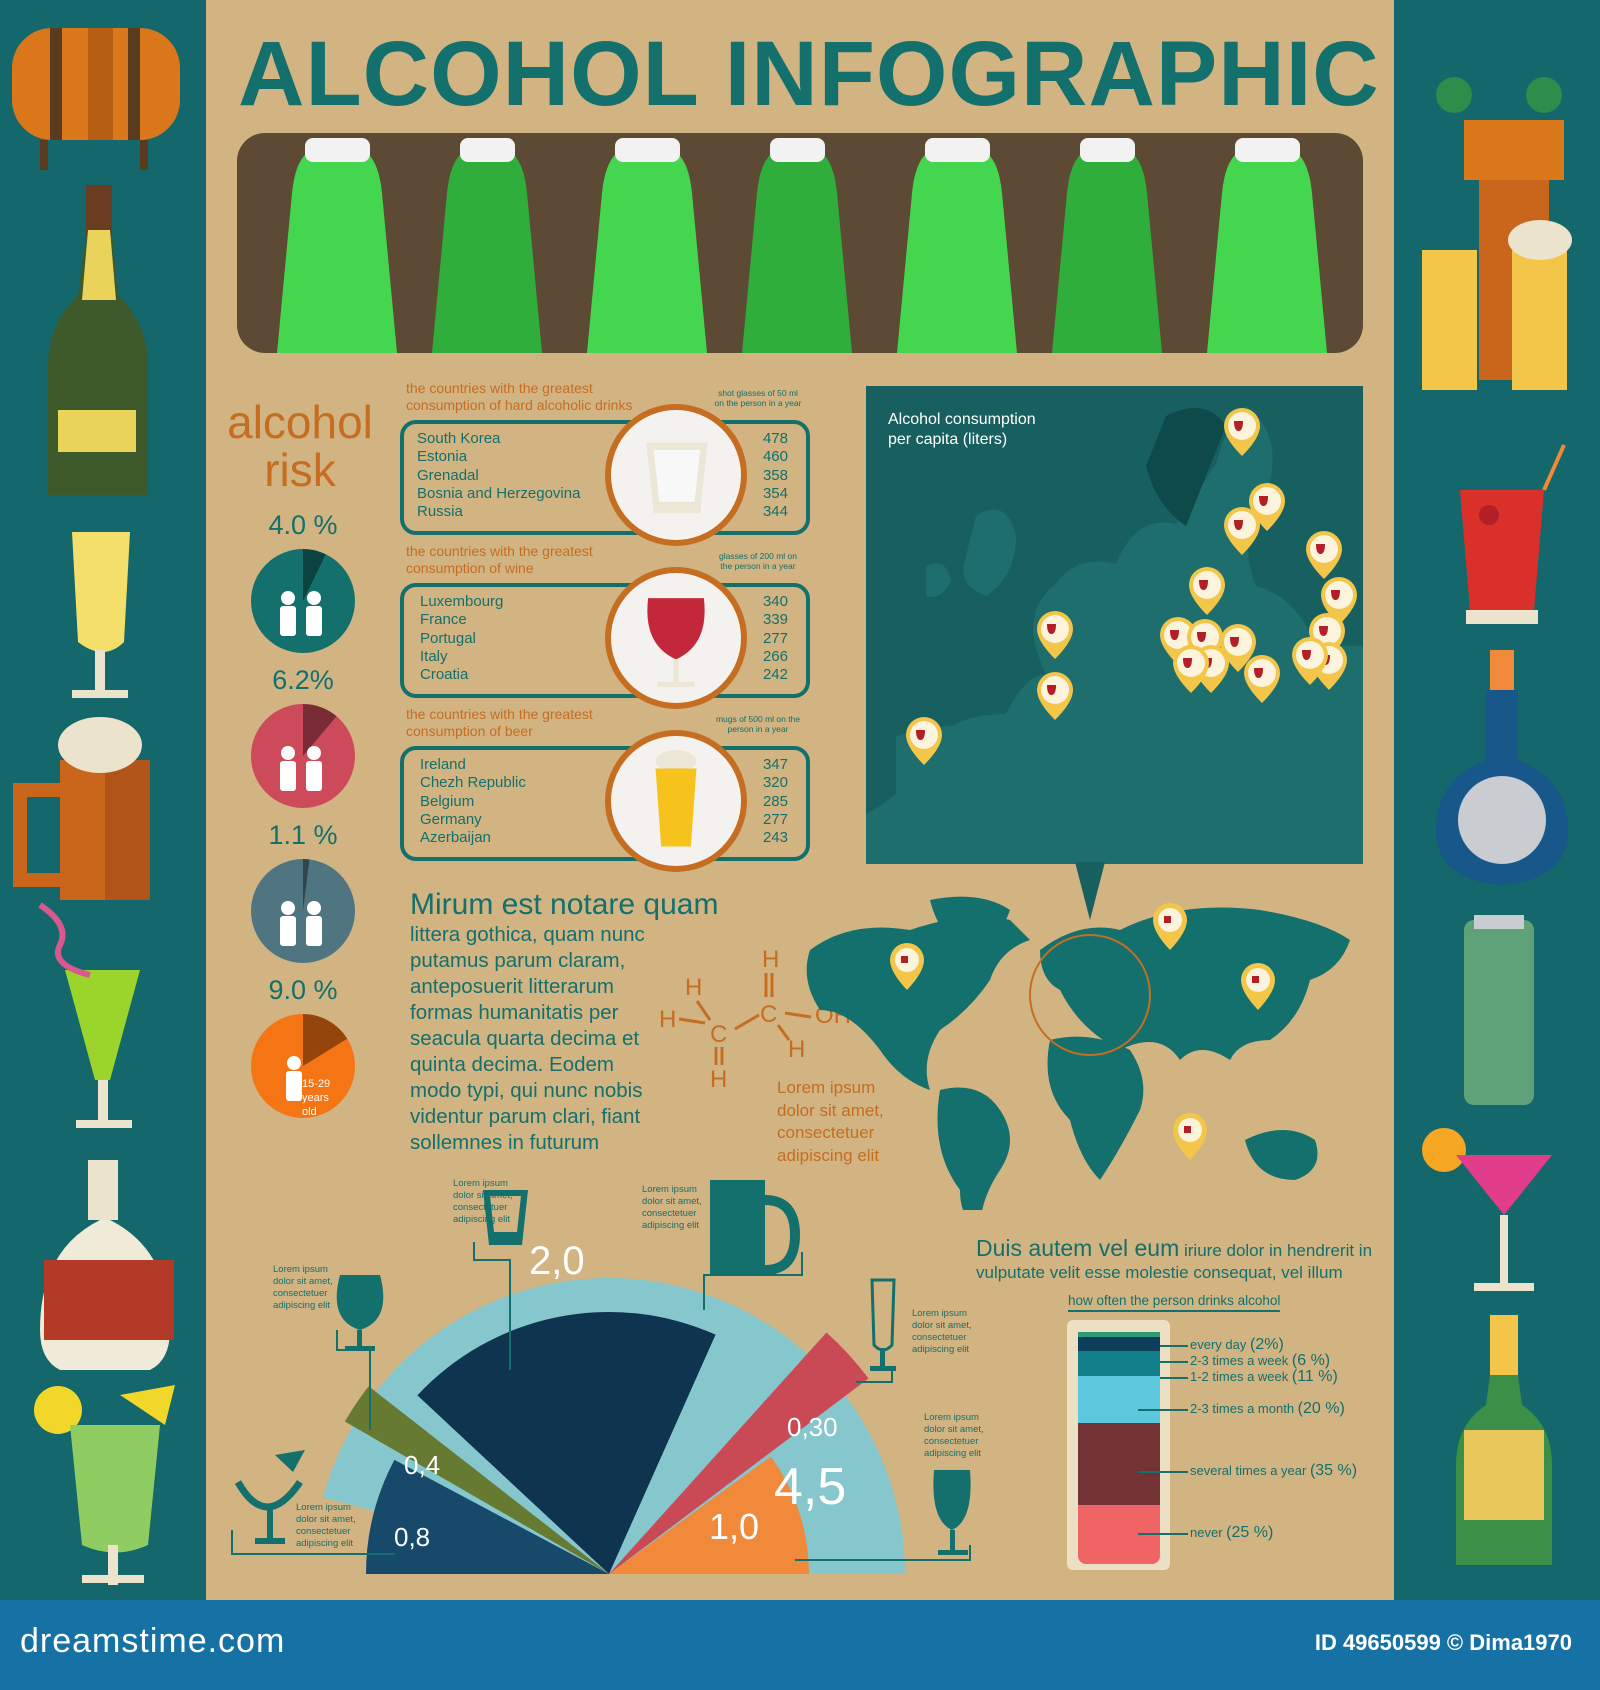 The width and height of the screenshot is (1600, 1690). What do you see at coordinates (448, 475) in the screenshot?
I see `country-name: Grenadal` at bounding box center [448, 475].